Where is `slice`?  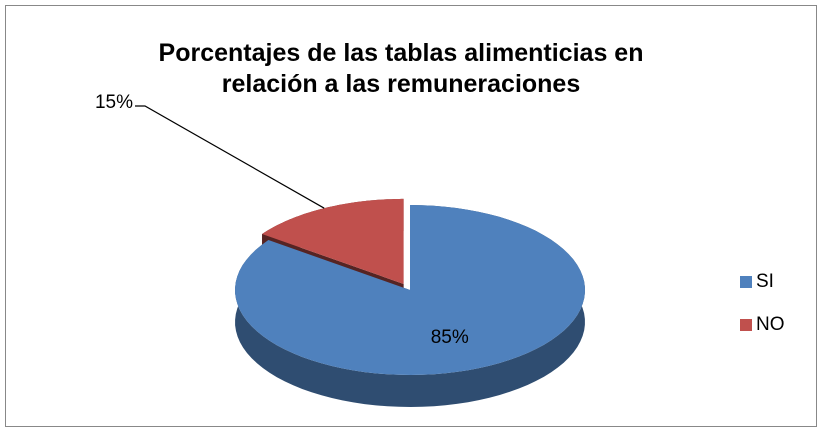 slice is located at coordinates (333, 241).